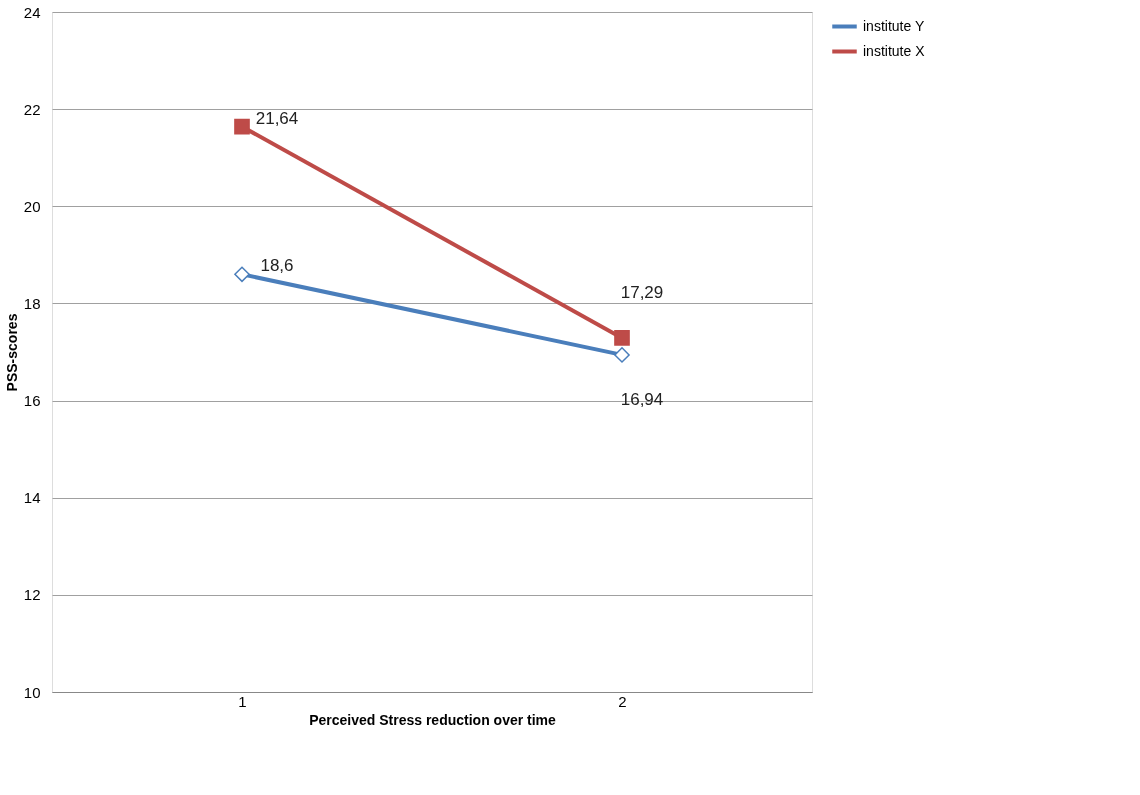 This screenshot has width=1140, height=795. Describe the element at coordinates (277, 118) in the screenshot. I see `data-label: 21,64` at that location.